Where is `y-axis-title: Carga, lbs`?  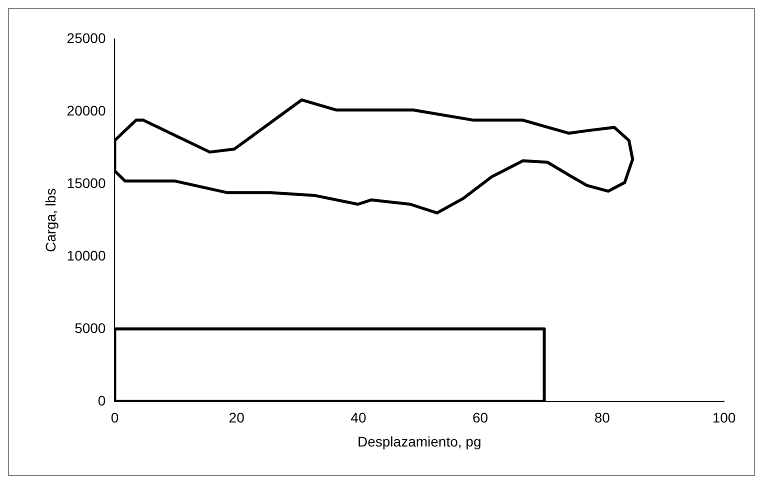
y-axis-title: Carga, lbs is located at coordinates (50, 220).